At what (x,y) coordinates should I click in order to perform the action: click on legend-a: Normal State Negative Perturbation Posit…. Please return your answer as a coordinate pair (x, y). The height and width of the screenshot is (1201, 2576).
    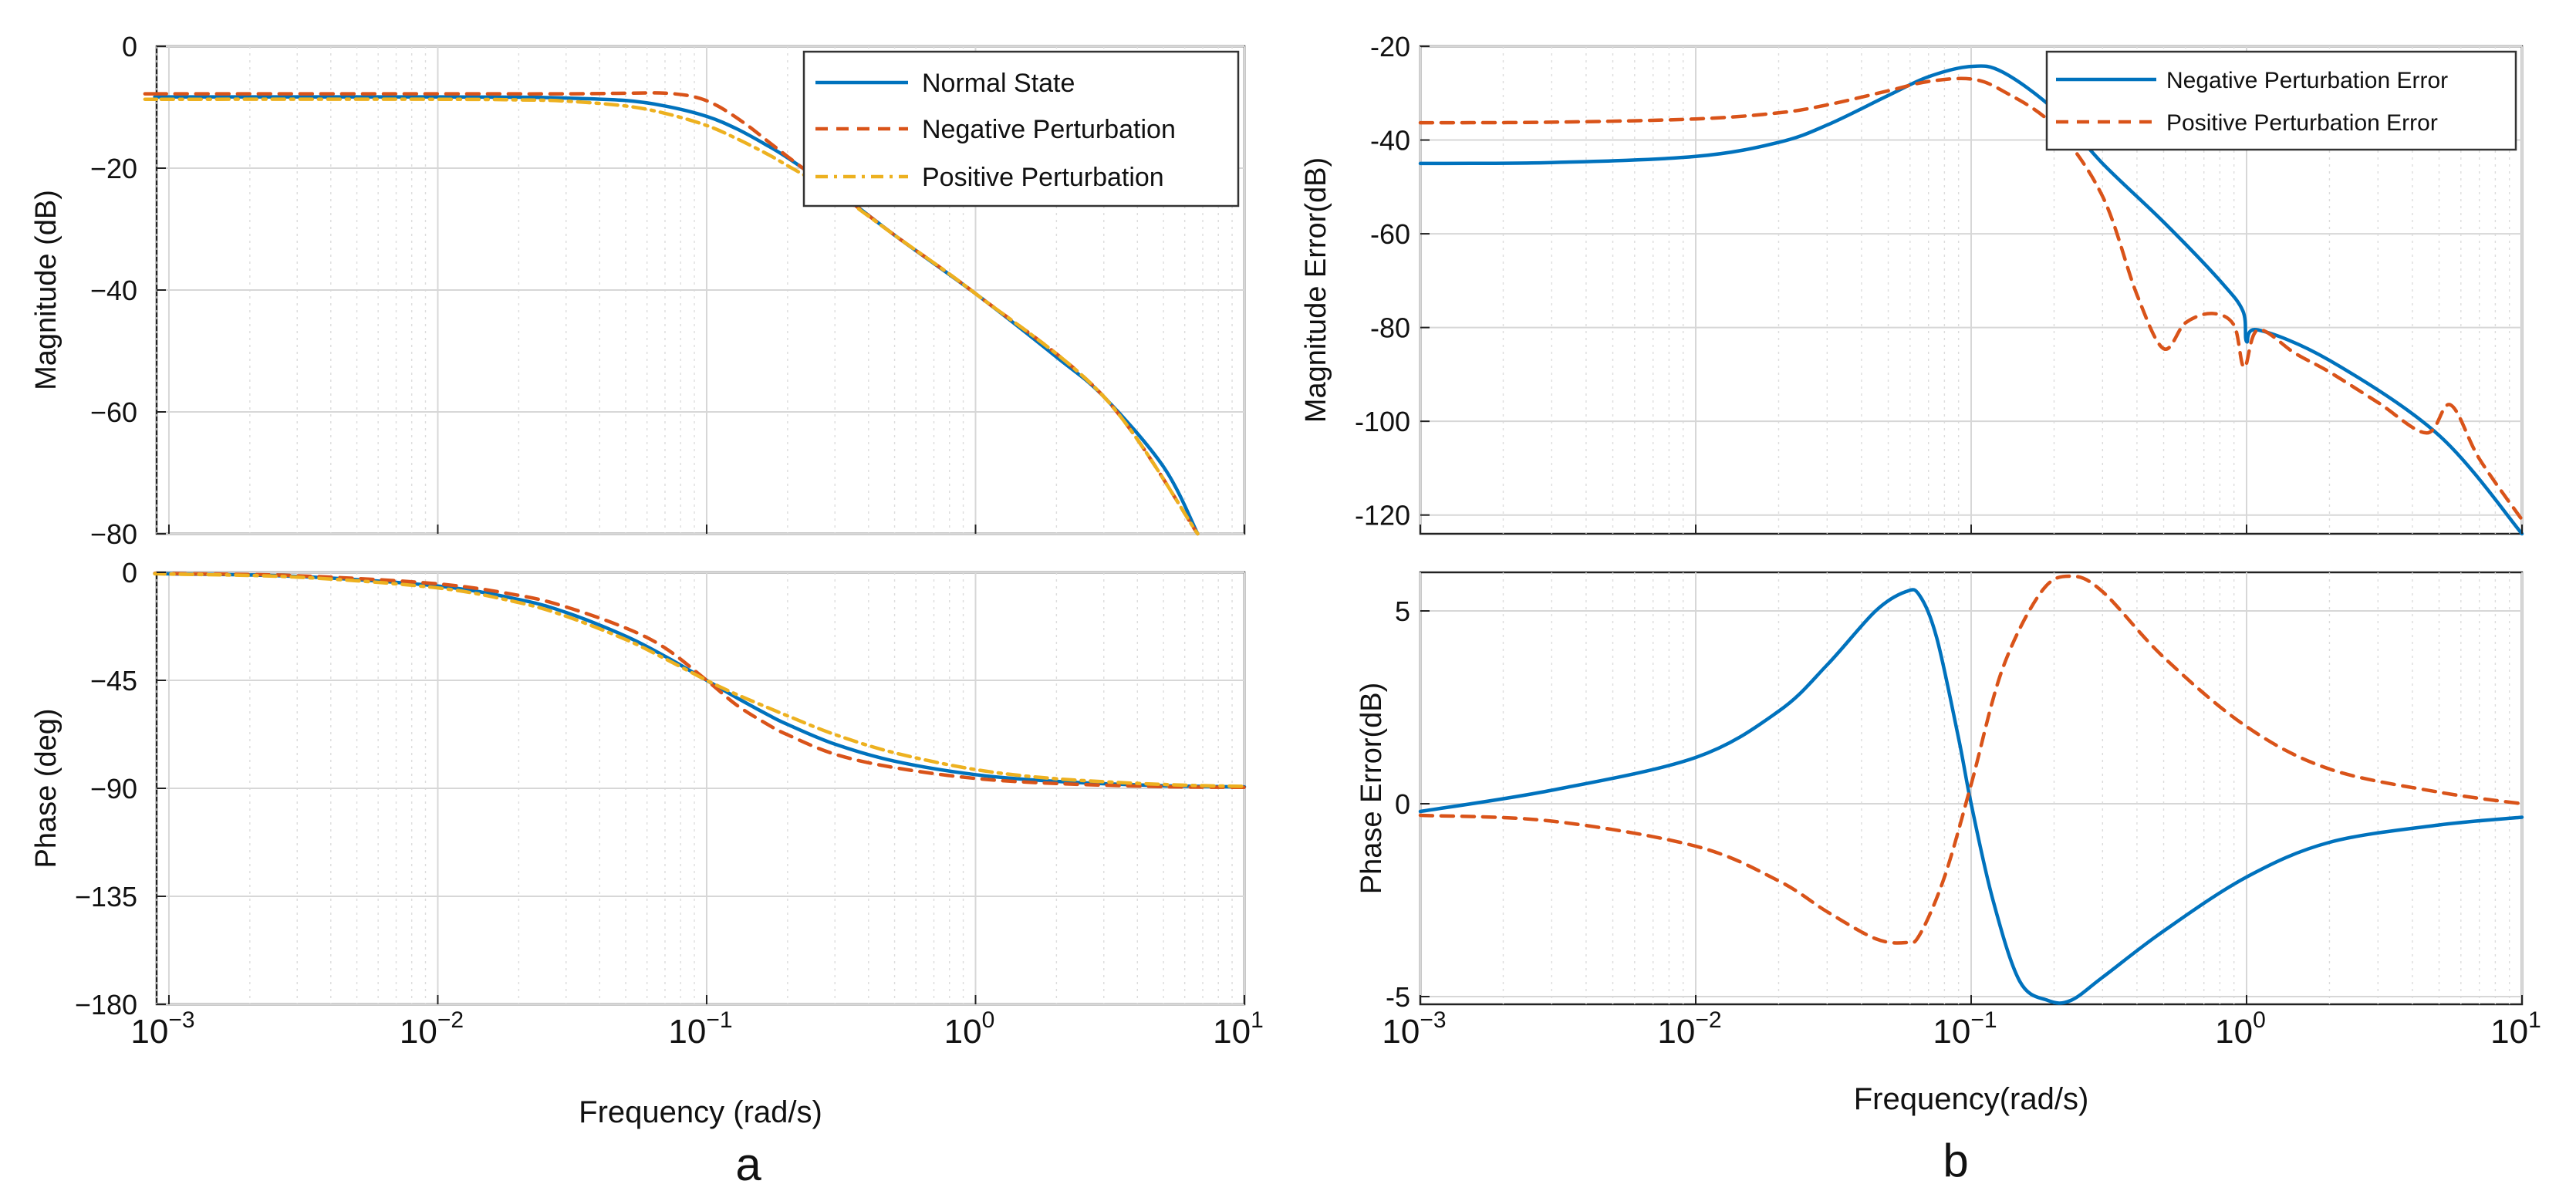
    Looking at the image, I should click on (1021, 128).